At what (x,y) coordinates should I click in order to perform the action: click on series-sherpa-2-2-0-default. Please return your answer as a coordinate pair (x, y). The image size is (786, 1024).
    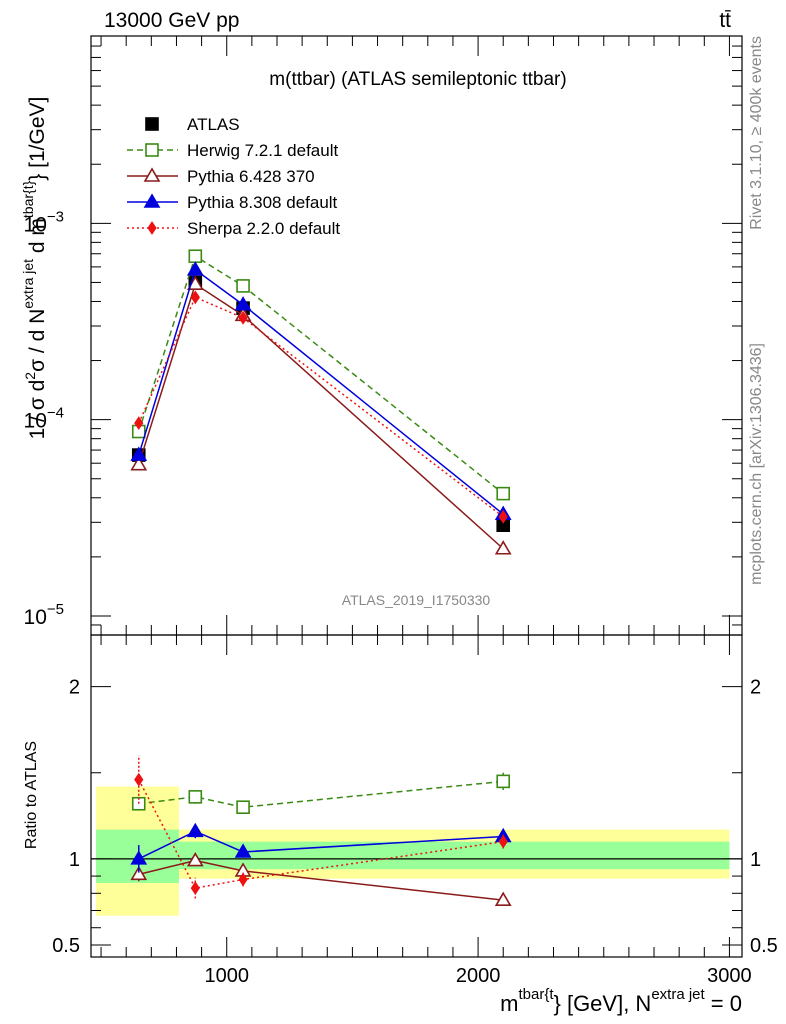
    Looking at the image, I should click on (321, 407).